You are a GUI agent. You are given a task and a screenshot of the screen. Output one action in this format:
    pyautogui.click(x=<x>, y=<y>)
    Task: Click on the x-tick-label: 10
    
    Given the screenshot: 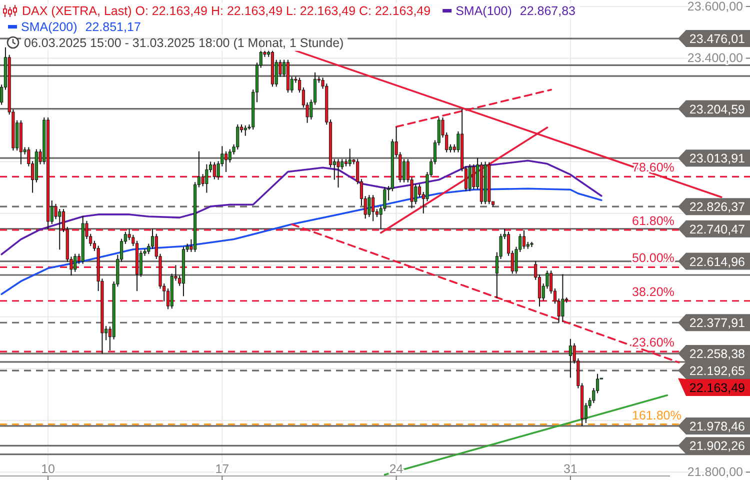 What is the action you would take?
    pyautogui.click(x=48, y=469)
    